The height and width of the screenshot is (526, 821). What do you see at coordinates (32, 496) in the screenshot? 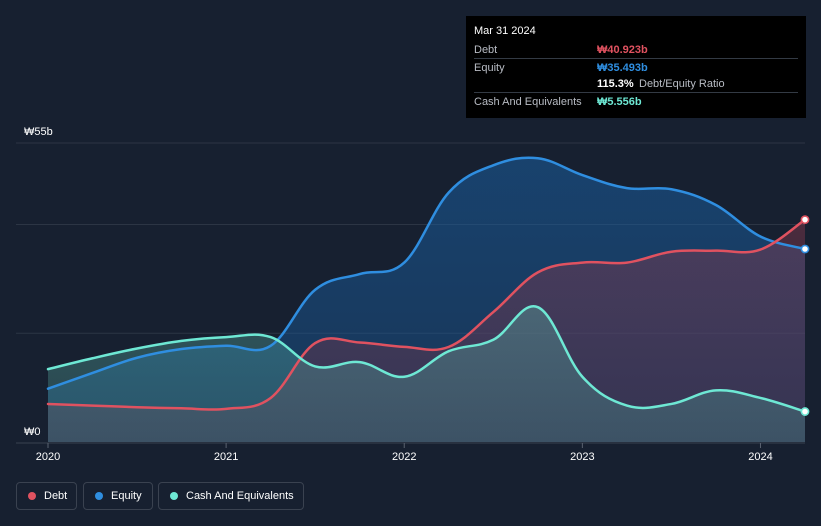
I see `legend-debt-dot` at bounding box center [32, 496].